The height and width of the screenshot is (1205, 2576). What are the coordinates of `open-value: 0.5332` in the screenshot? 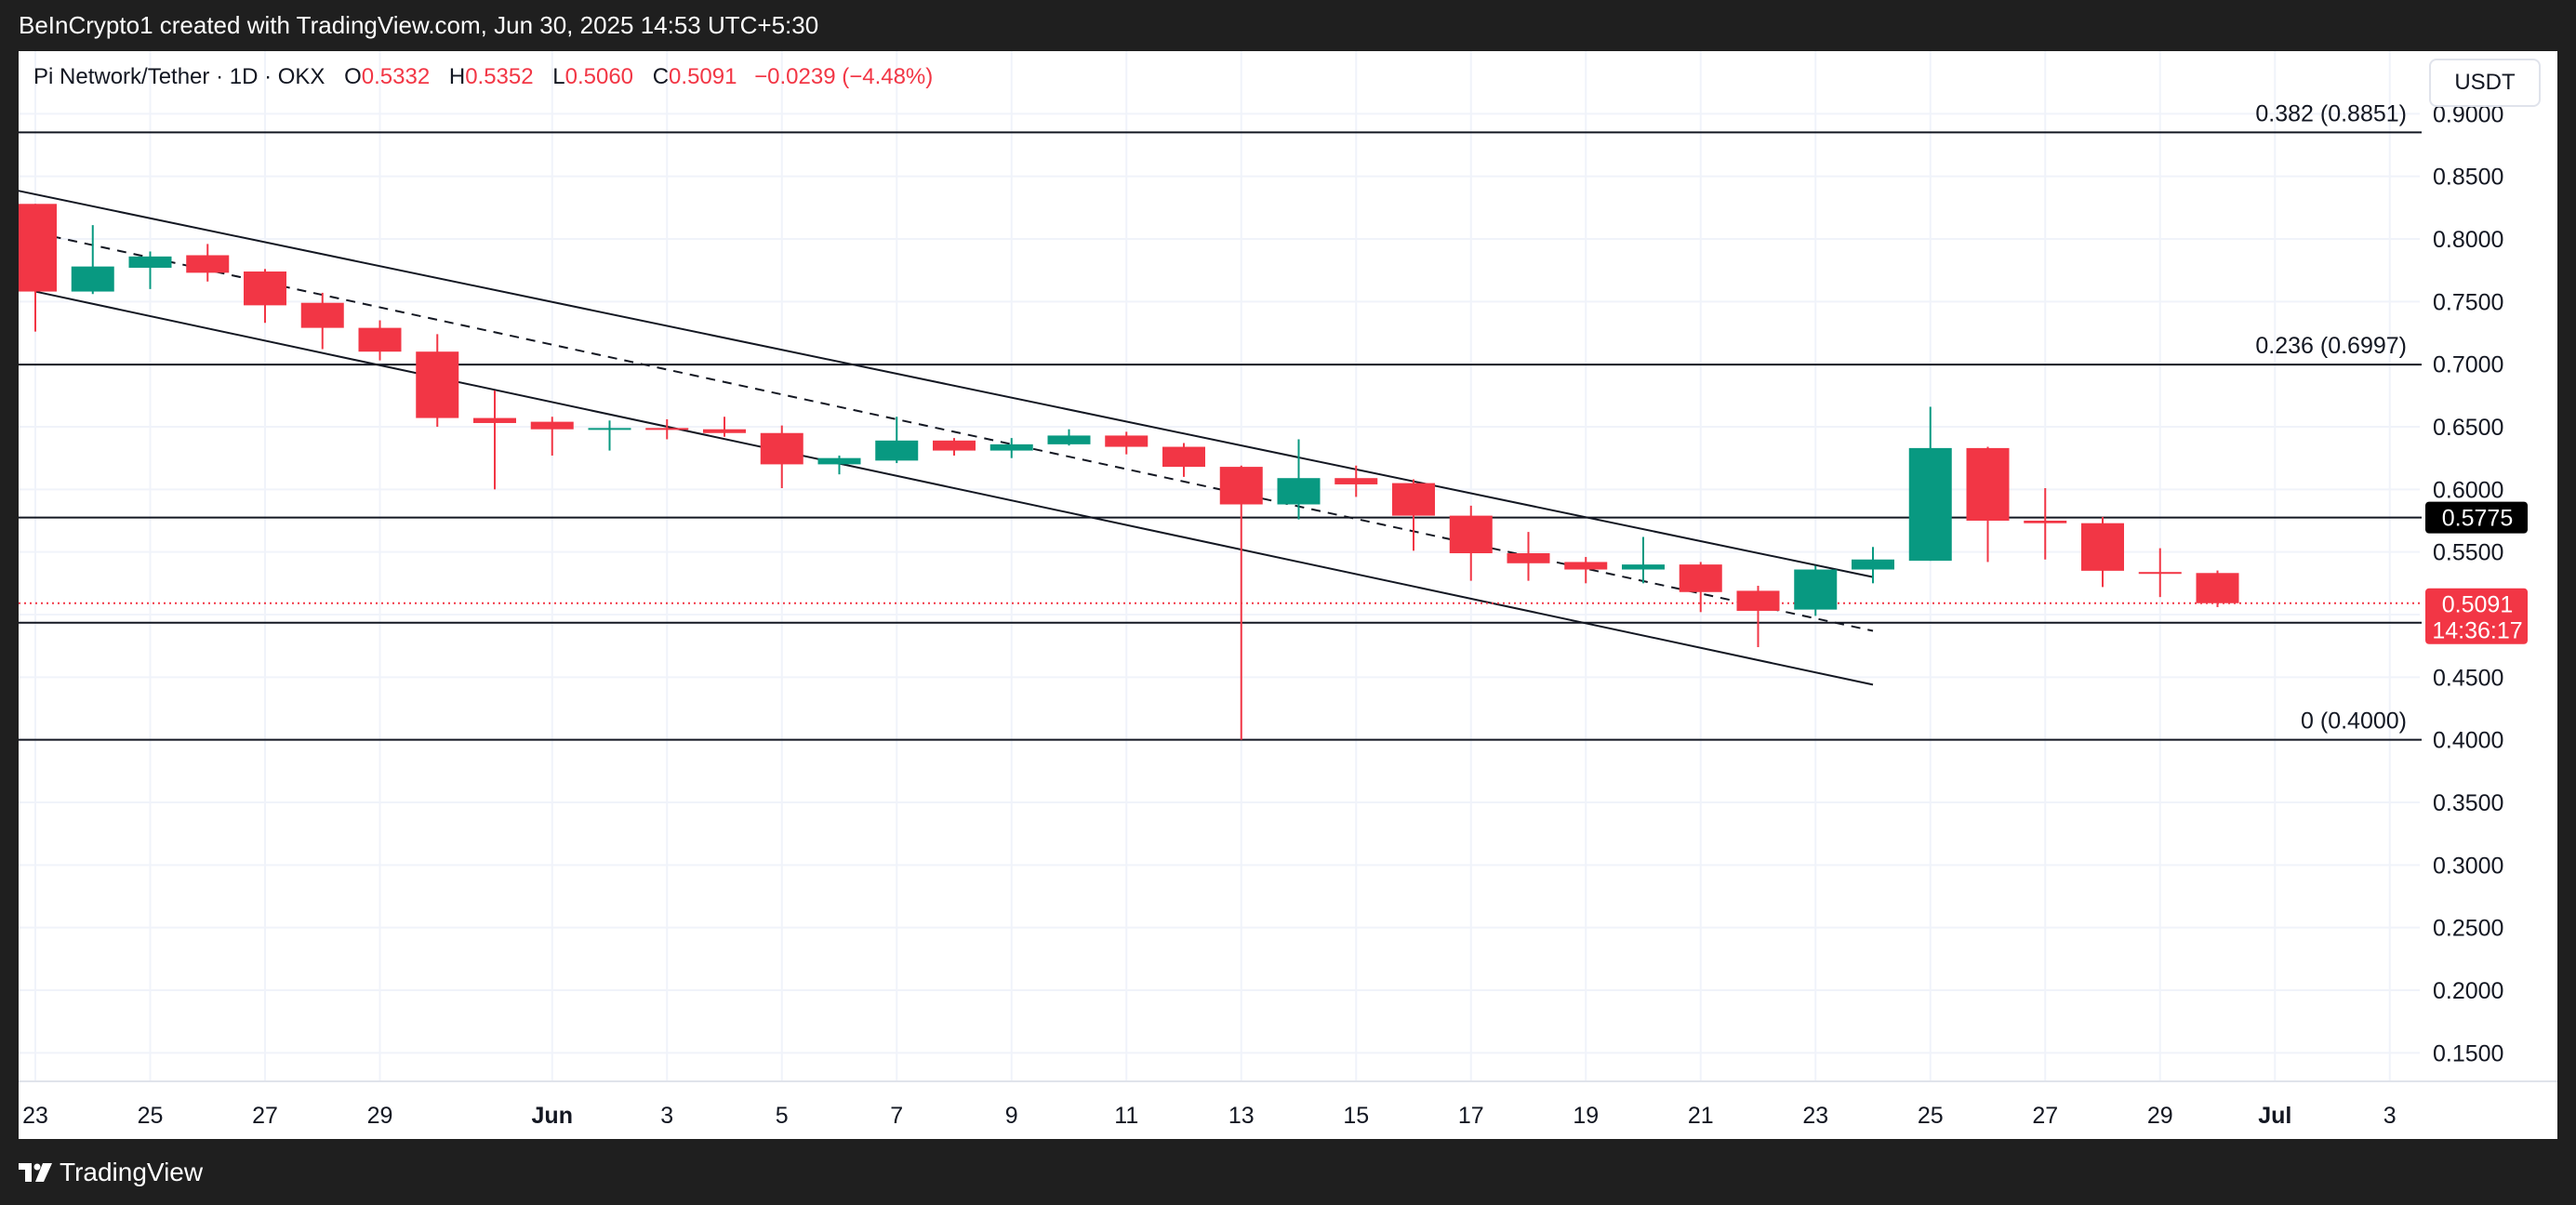 It's located at (396, 76).